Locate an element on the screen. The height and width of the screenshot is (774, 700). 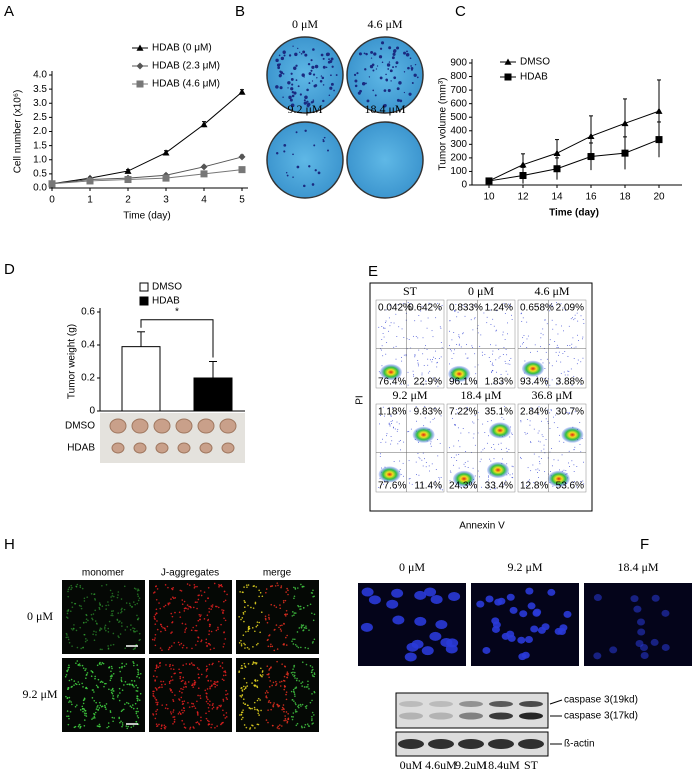
y-tick-label: 4.0 is located at coordinates (40, 75).